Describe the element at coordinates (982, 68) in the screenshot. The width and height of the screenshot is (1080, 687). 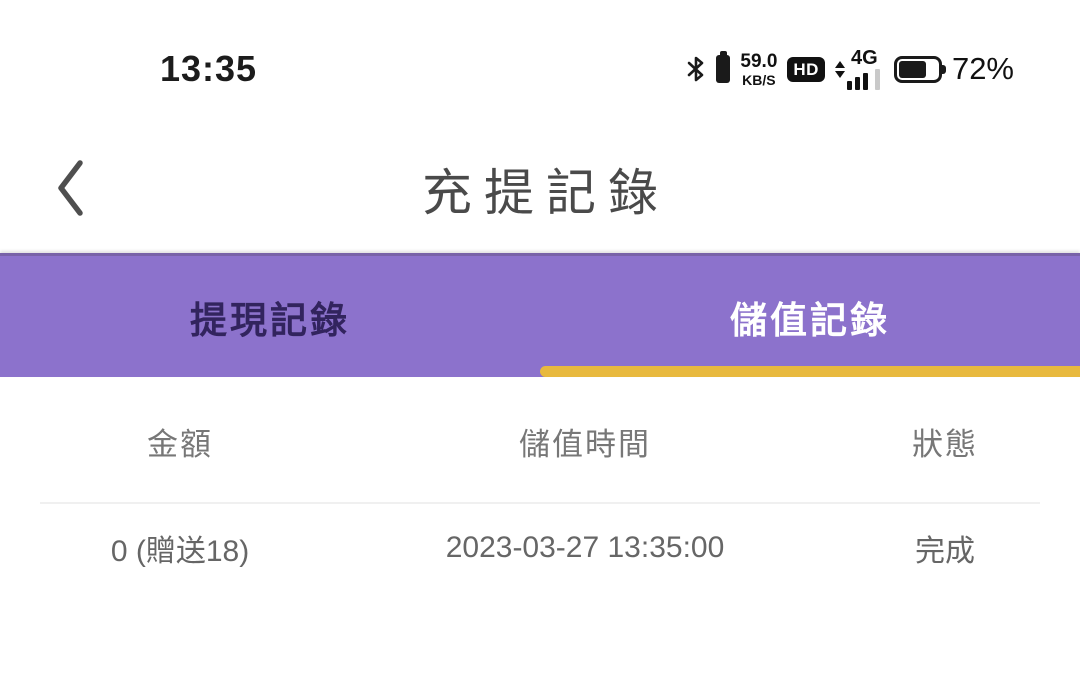
I see `battery-percent: 72%` at that location.